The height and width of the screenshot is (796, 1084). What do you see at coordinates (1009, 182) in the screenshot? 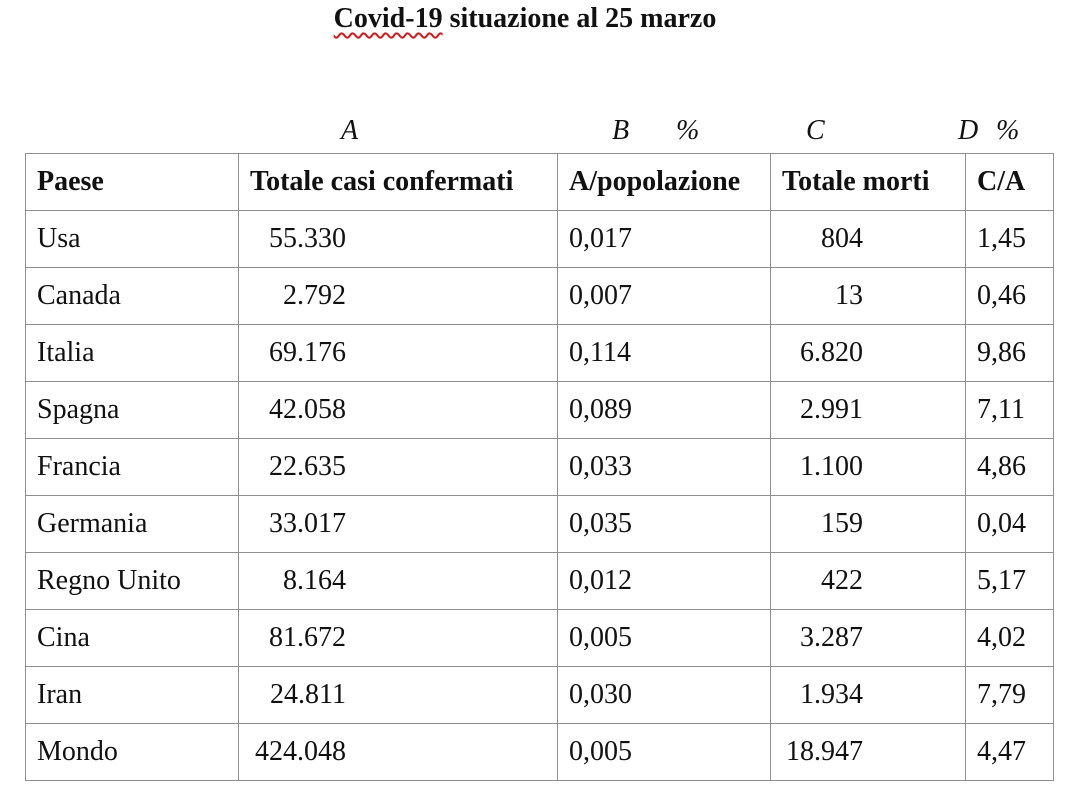
I see `header-c-a: C/A` at bounding box center [1009, 182].